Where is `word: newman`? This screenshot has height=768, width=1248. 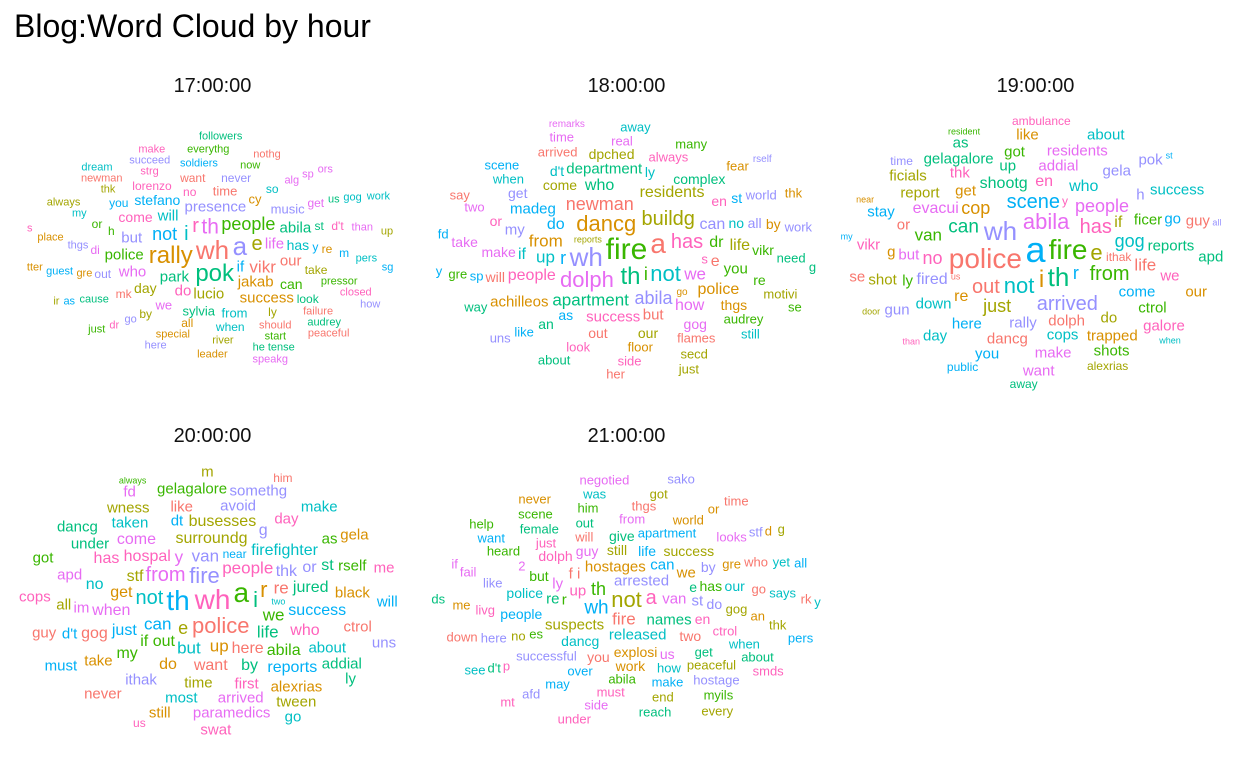
word: newman is located at coordinates (101, 178).